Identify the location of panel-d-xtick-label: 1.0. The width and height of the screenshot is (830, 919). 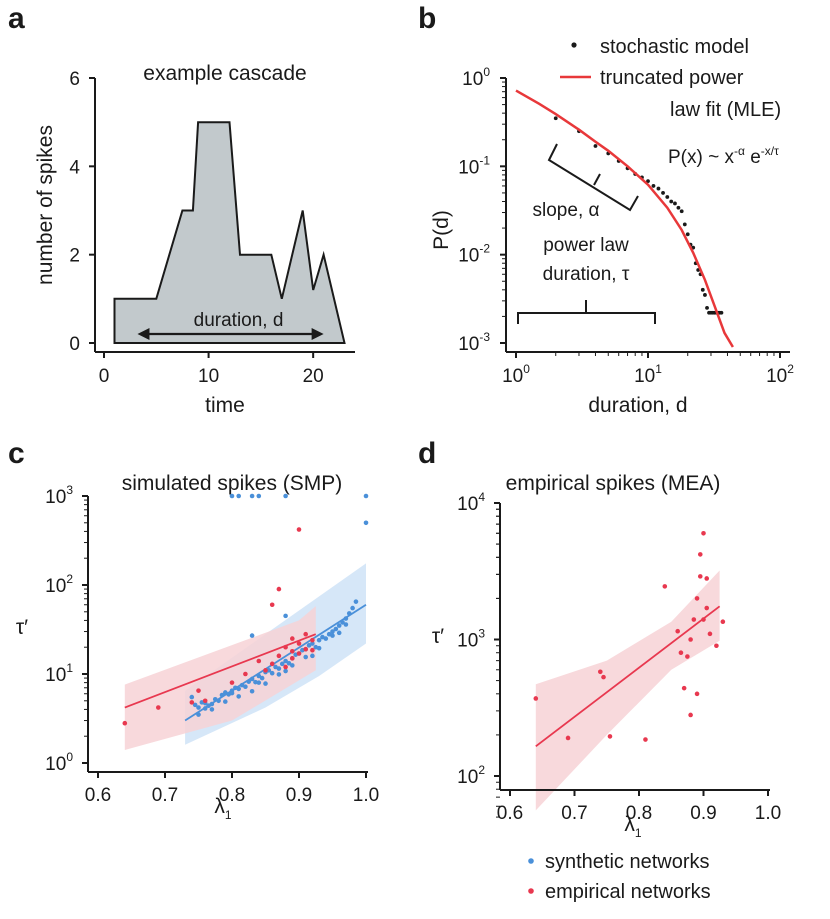
(768, 813).